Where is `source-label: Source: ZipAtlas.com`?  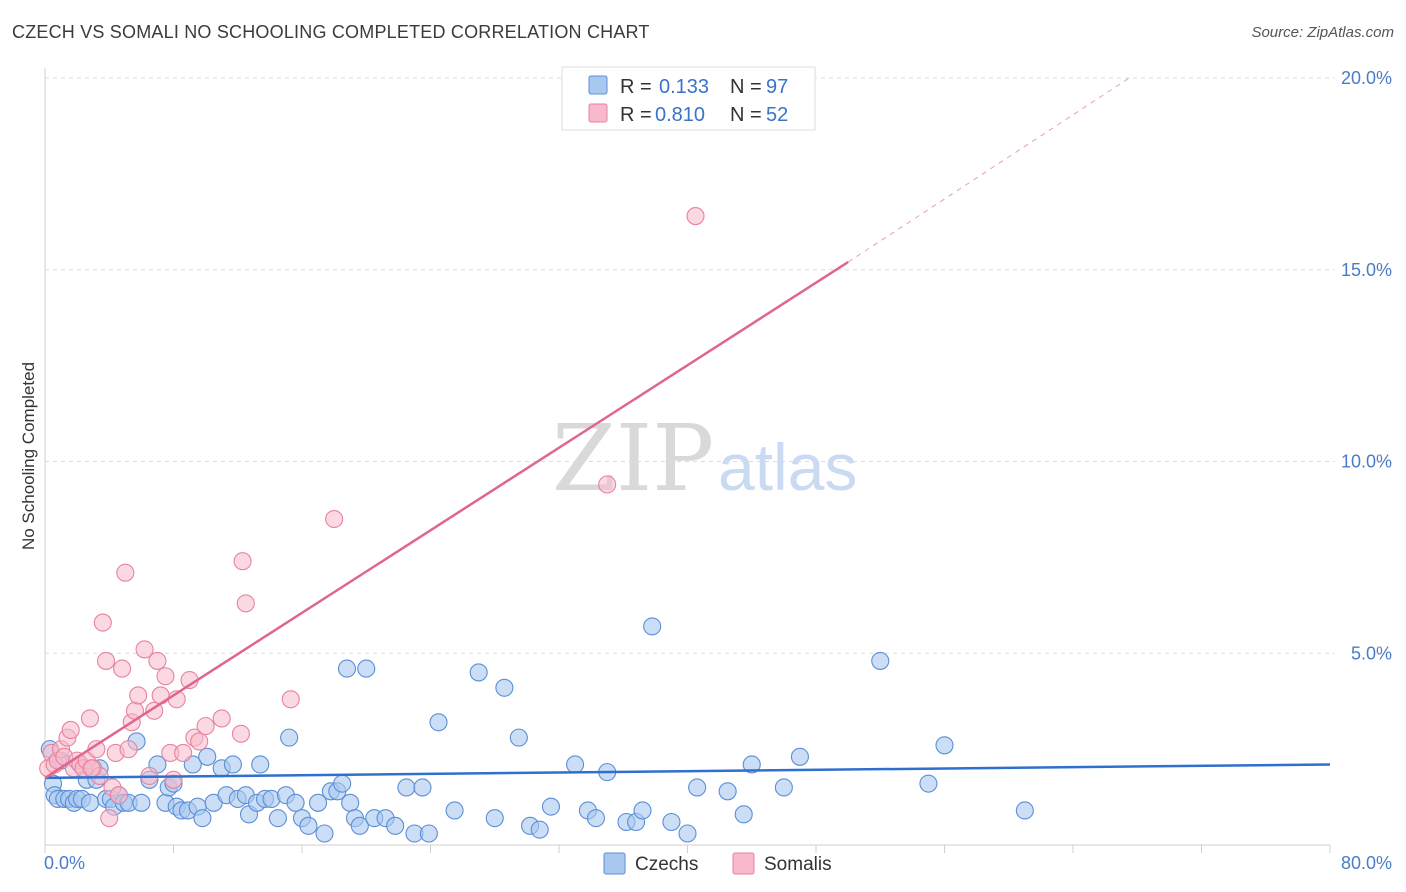 source-label: Source: ZipAtlas.com is located at coordinates (1322, 32).